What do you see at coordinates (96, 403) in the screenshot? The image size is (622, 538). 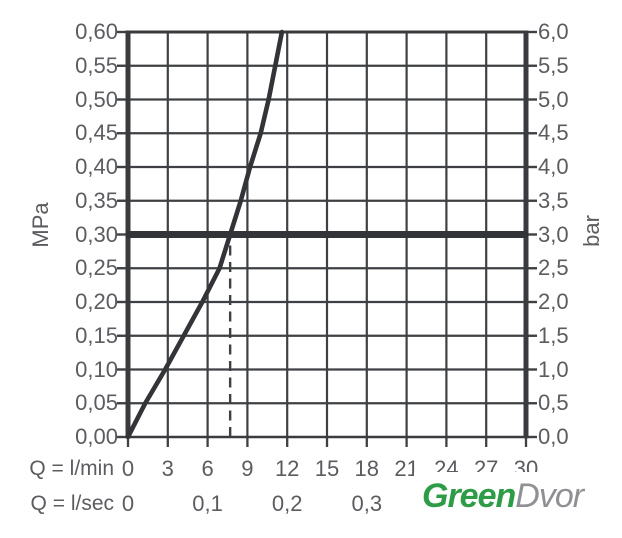 I see `y-left-tick-label: 0,05` at bounding box center [96, 403].